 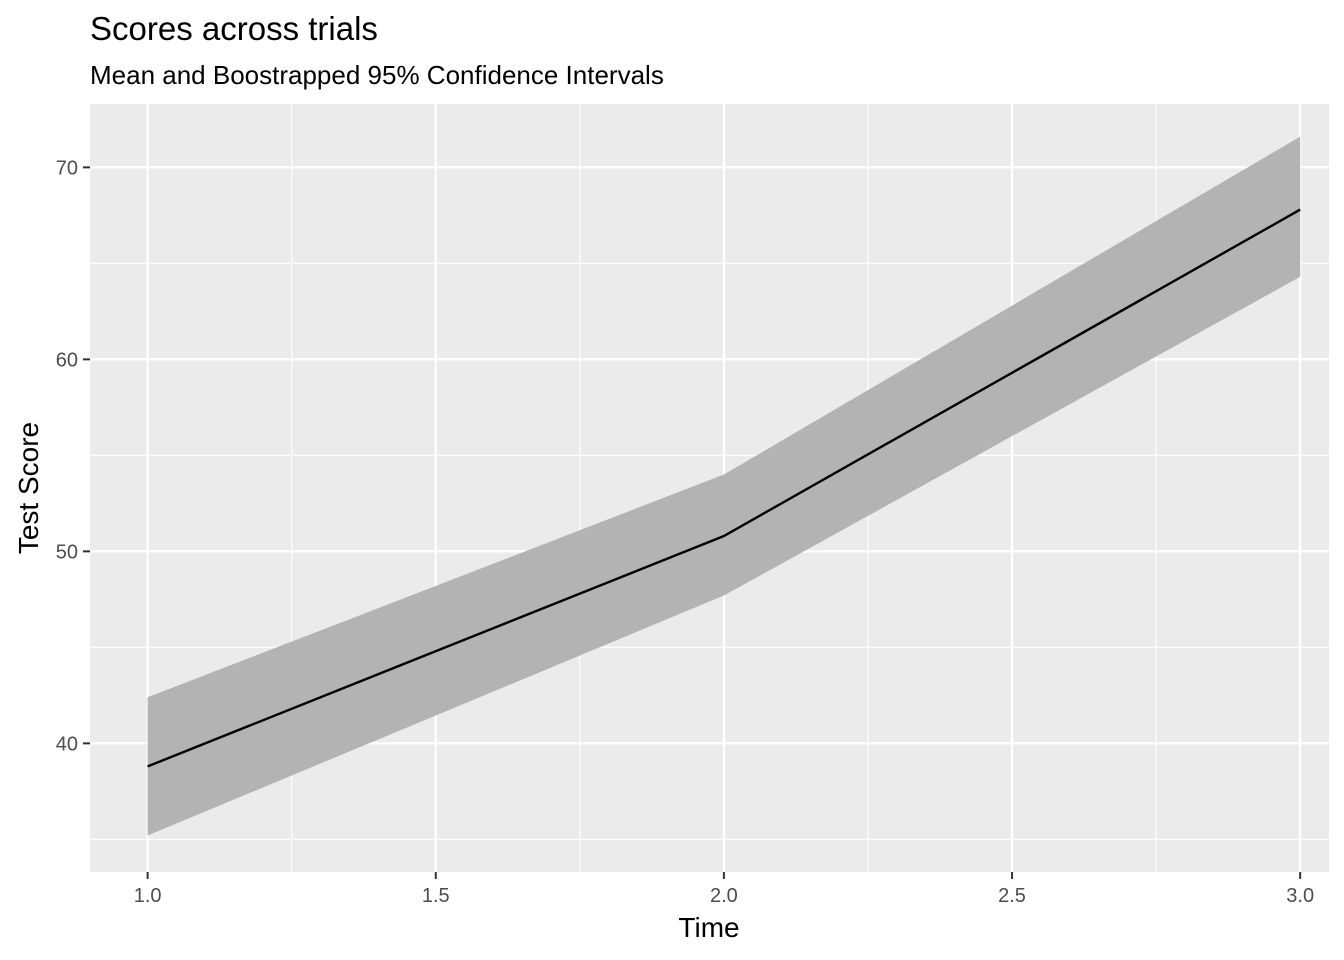 What do you see at coordinates (148, 896) in the screenshot?
I see `x-tick-label: 1.0` at bounding box center [148, 896].